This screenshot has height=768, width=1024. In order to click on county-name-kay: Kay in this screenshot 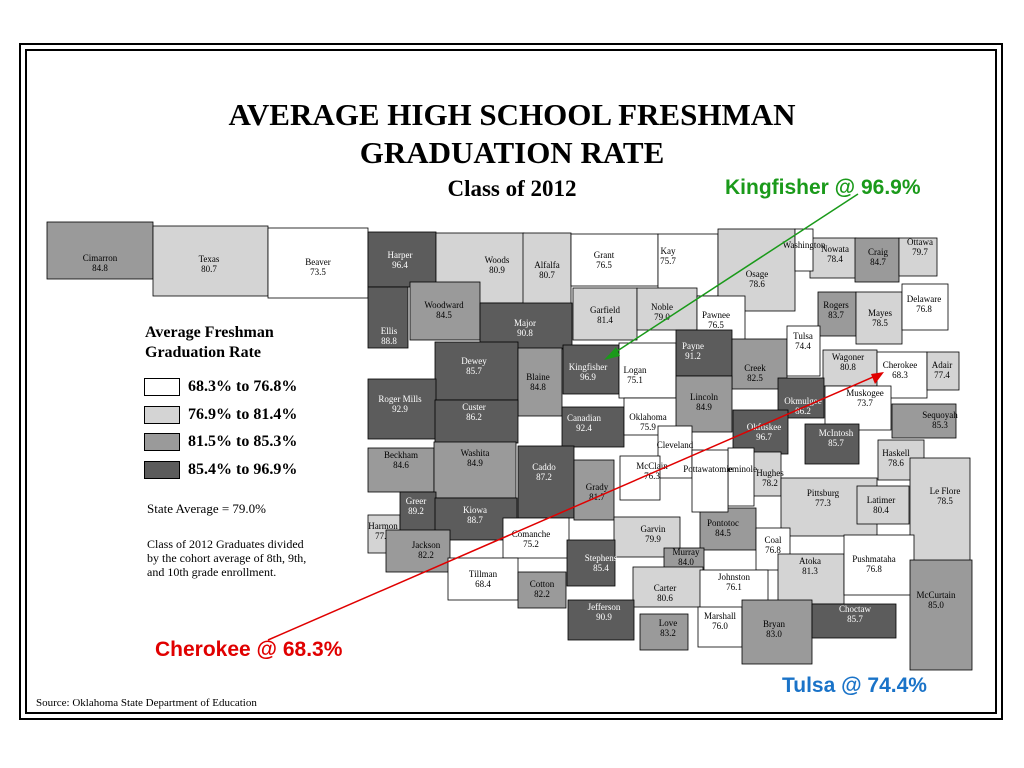, I will do `click(668, 251)`.